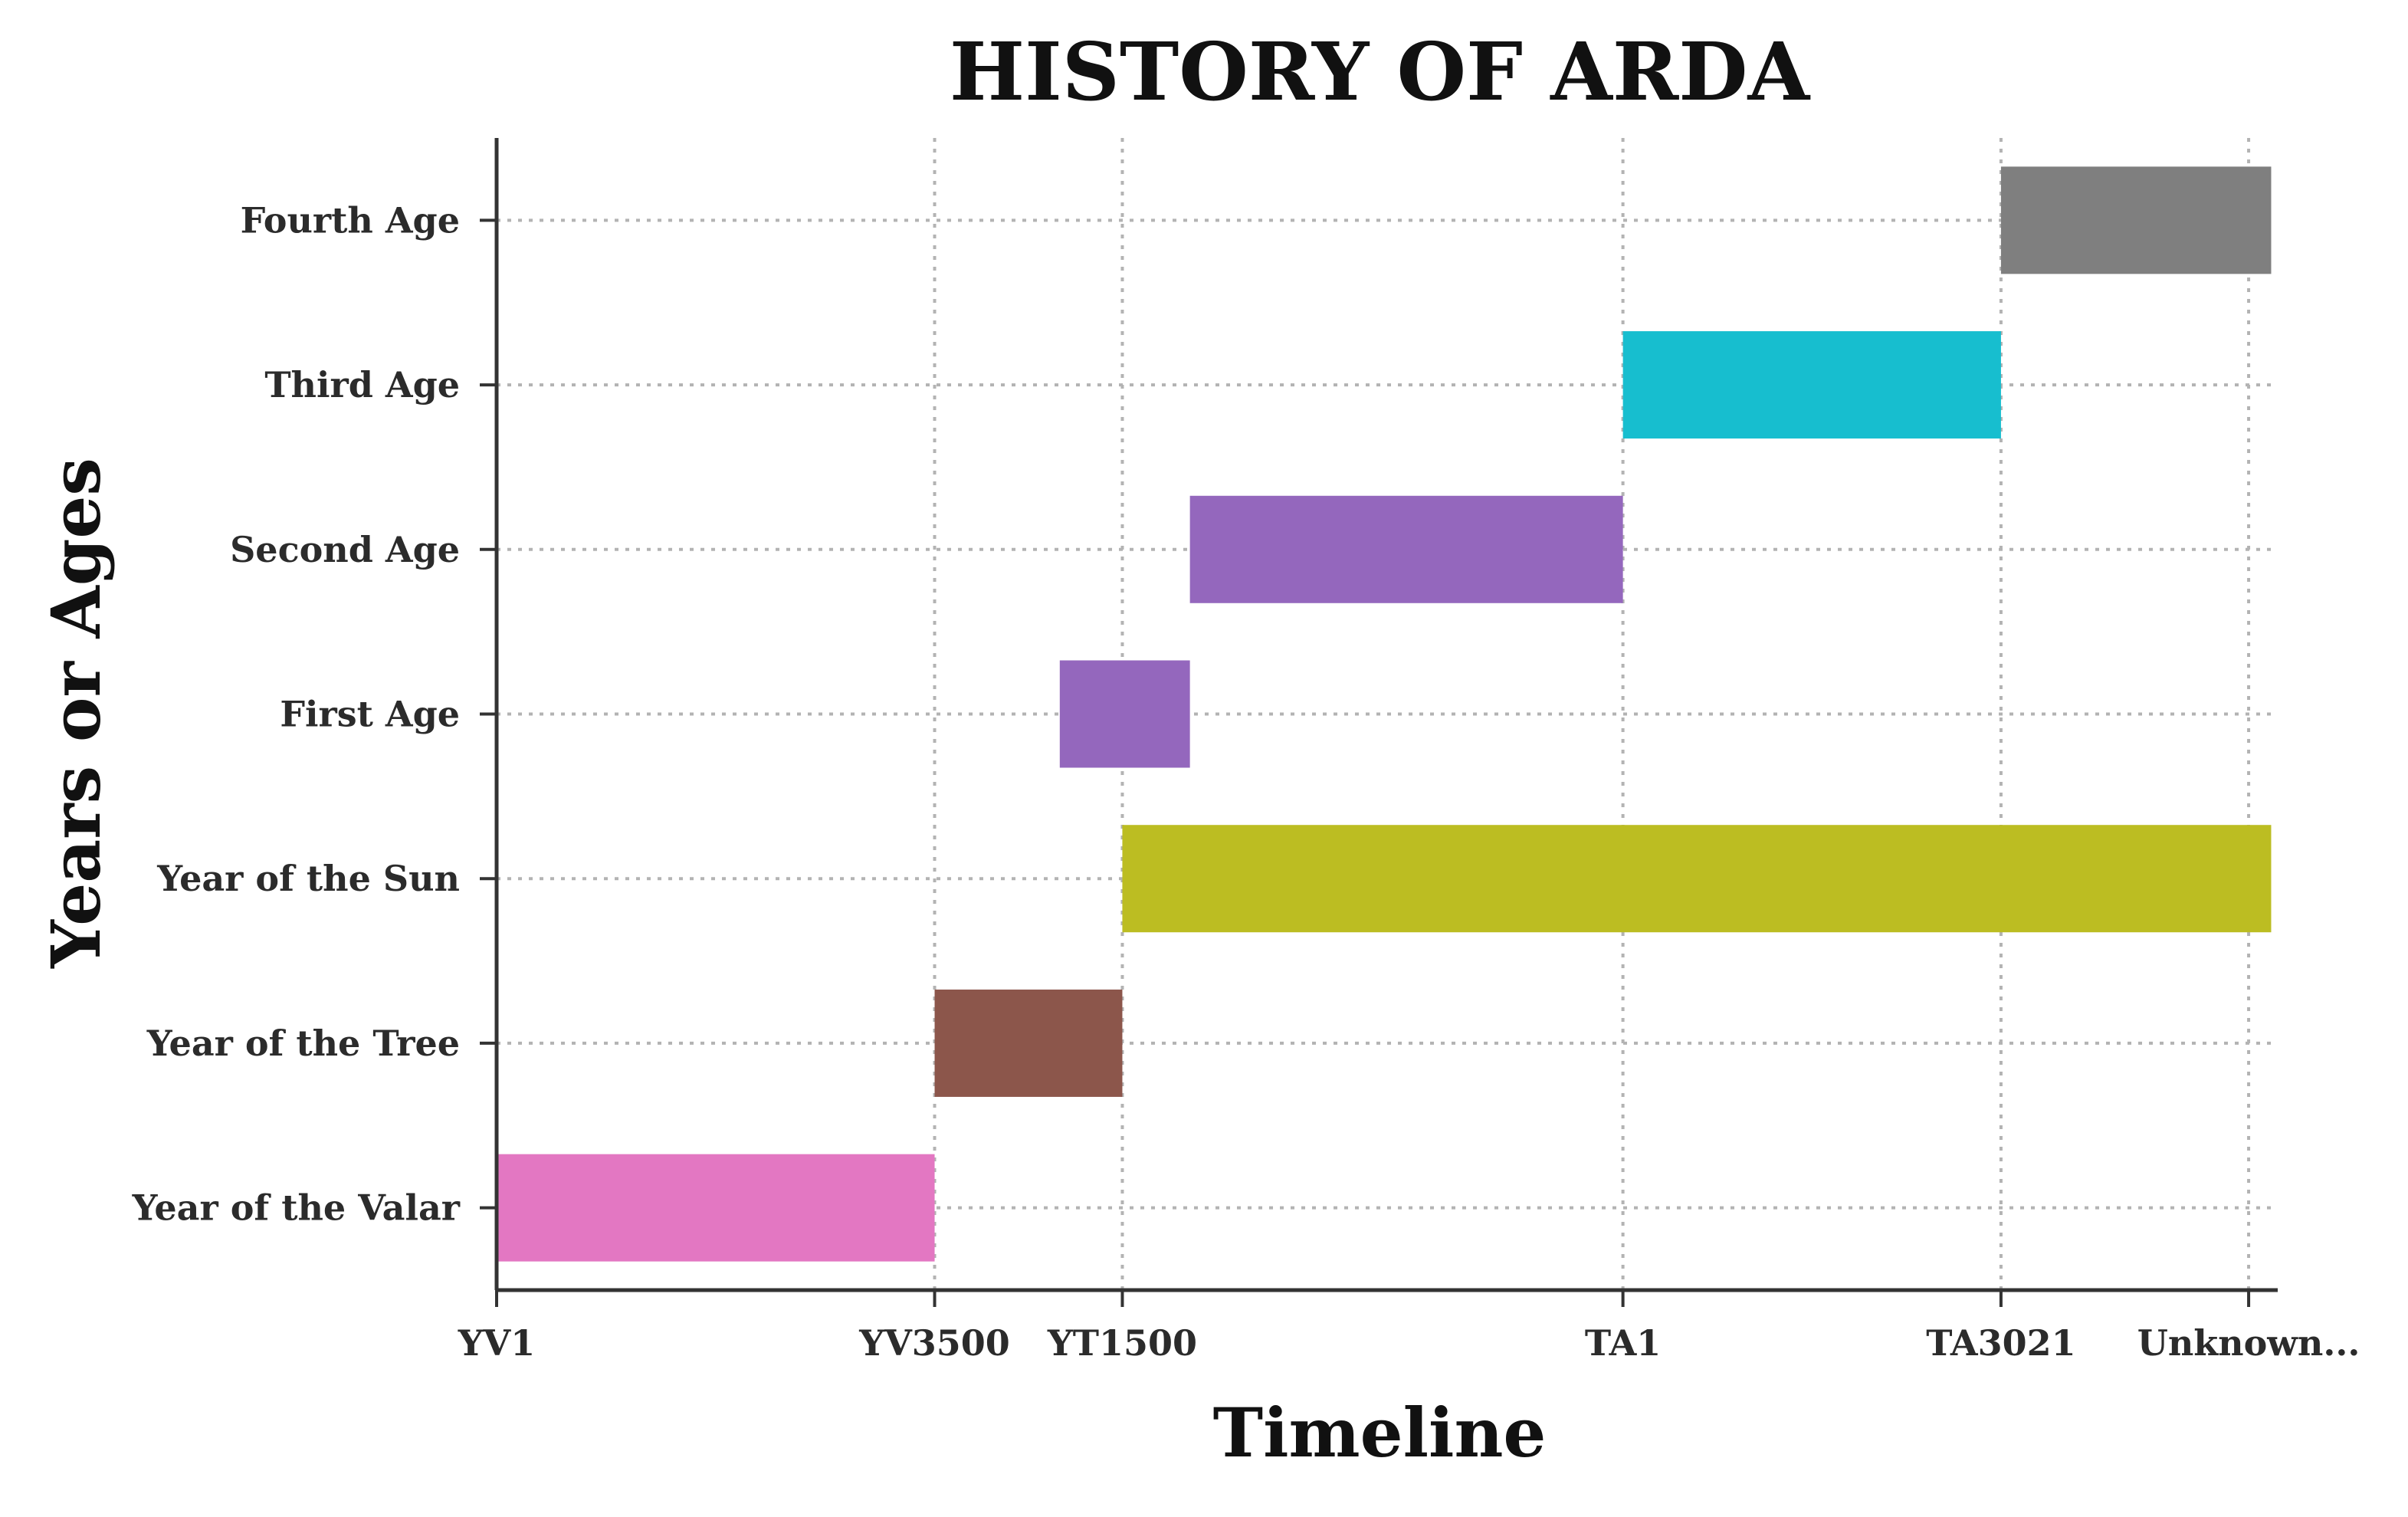 The width and height of the screenshot is (2408, 1517). What do you see at coordinates (303, 1043) in the screenshot?
I see `y-tick-label-year-of-the-tree: Year of the Tree` at bounding box center [303, 1043].